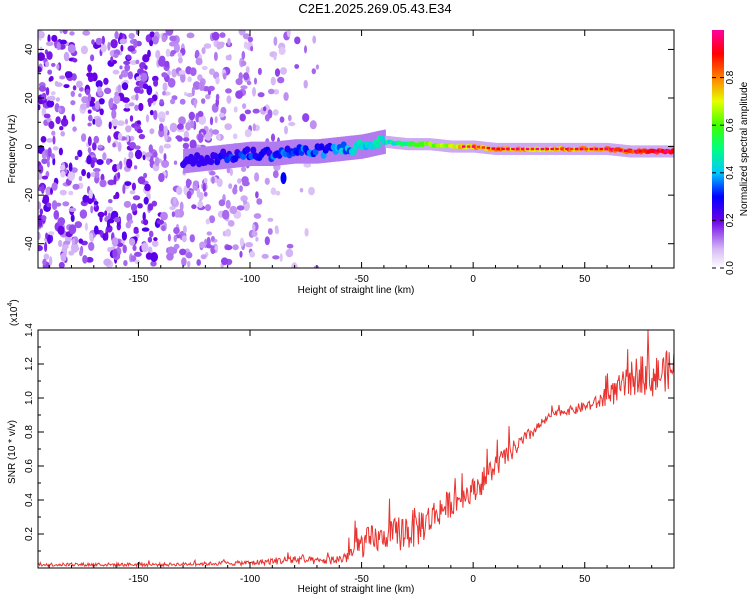 The width and height of the screenshot is (750, 600). Describe the element at coordinates (375, 8) in the screenshot. I see `chart-title: C2E1.2025.269.05.43.E34` at that location.